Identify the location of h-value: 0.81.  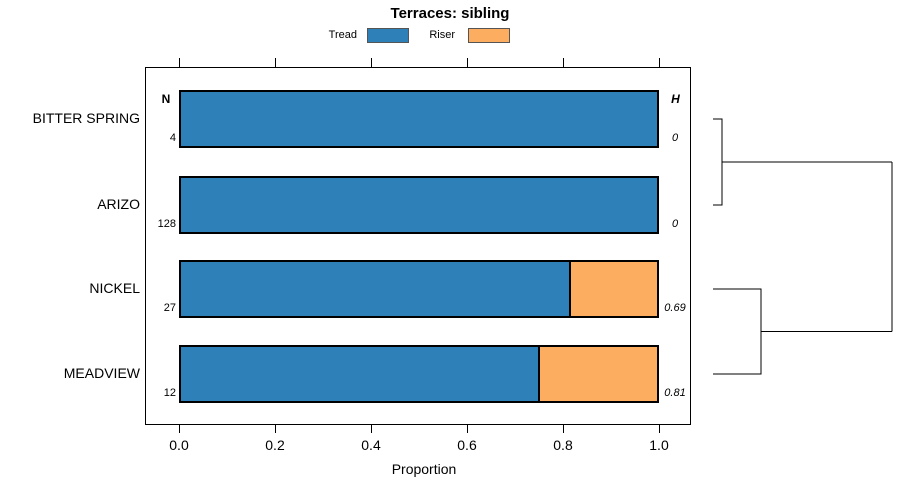
(675, 393).